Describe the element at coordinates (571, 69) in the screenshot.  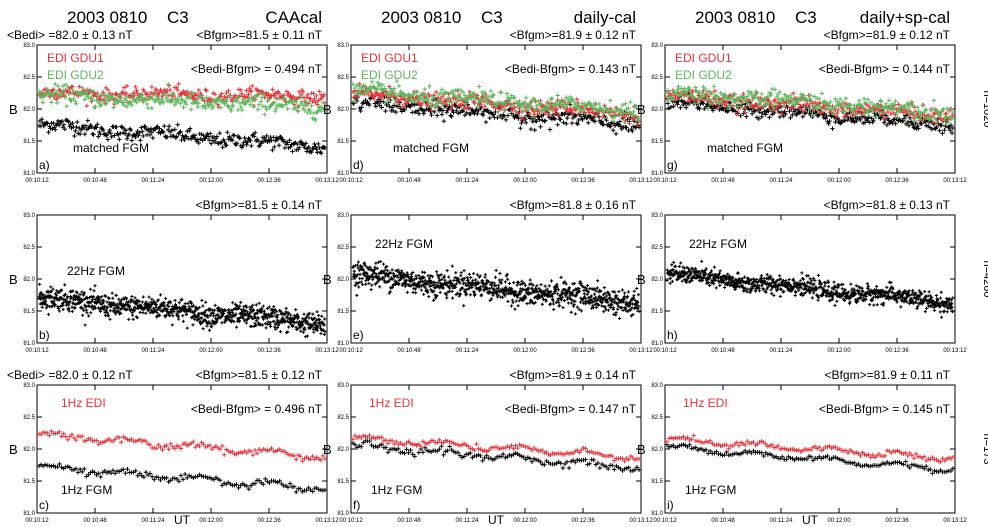
I see `diff-annotation: <Bedi-Bfgm> = 0.143 nT` at that location.